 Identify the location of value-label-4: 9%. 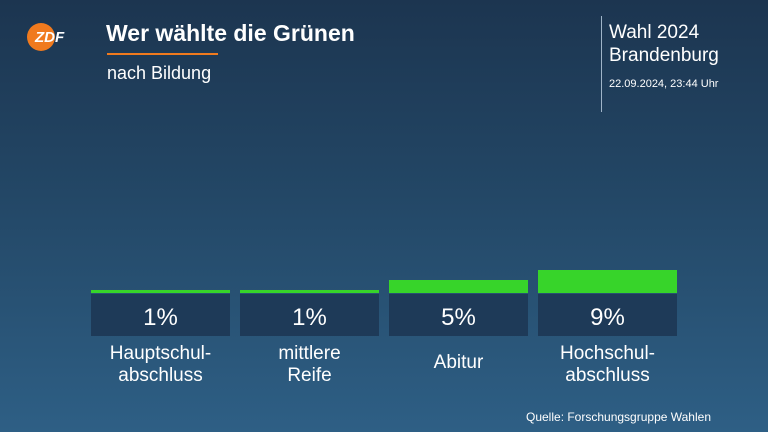
(607, 317).